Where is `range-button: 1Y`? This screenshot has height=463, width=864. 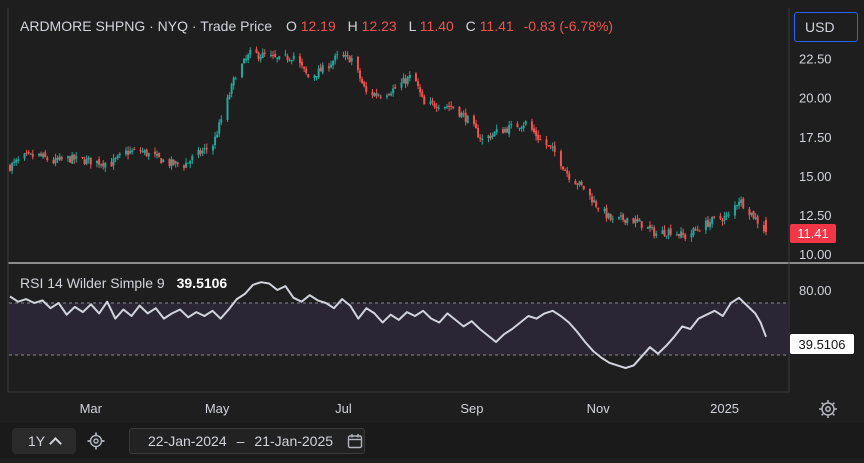 range-button: 1Y is located at coordinates (44, 441).